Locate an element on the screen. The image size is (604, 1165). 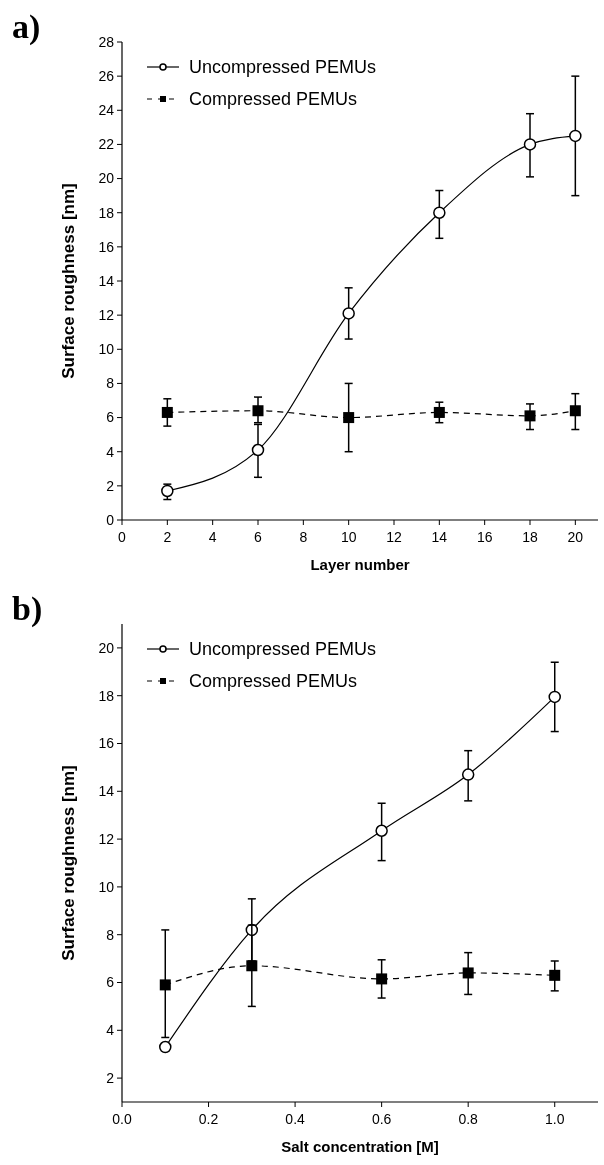
x-tick-label: 2 is located at coordinates (167, 537).